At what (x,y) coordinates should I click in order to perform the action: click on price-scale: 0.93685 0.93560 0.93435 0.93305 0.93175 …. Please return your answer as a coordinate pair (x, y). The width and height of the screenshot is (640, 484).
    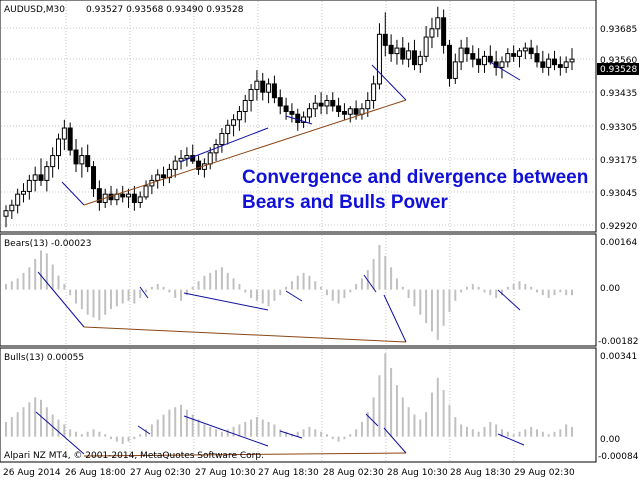
    Looking at the image, I should click on (618, 128).